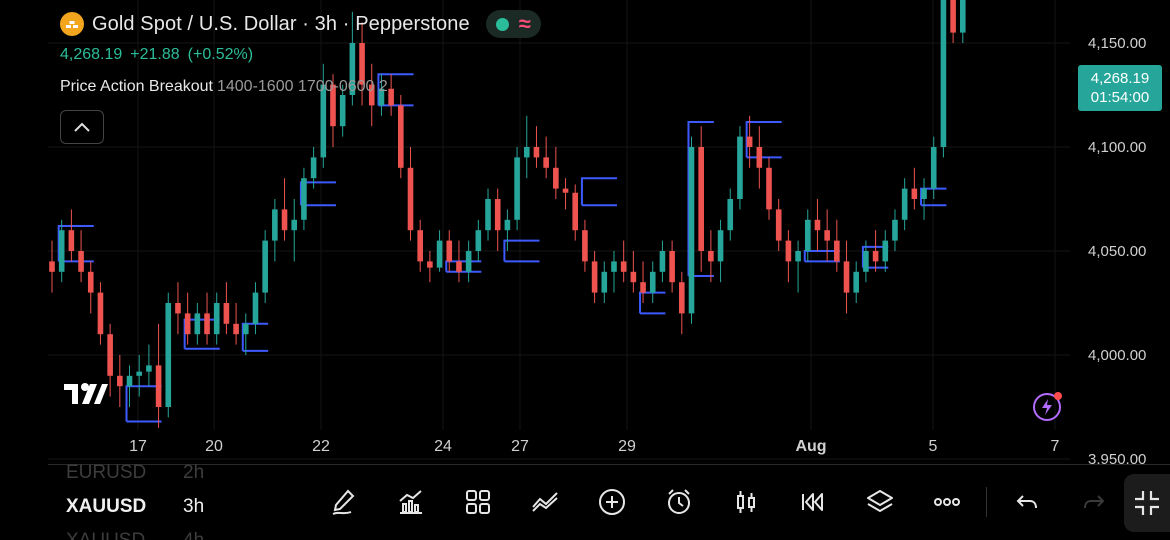 The height and width of the screenshot is (540, 1170). I want to click on quote-line: 4,268.19 +21.88 (+0.52%), so click(160, 55).